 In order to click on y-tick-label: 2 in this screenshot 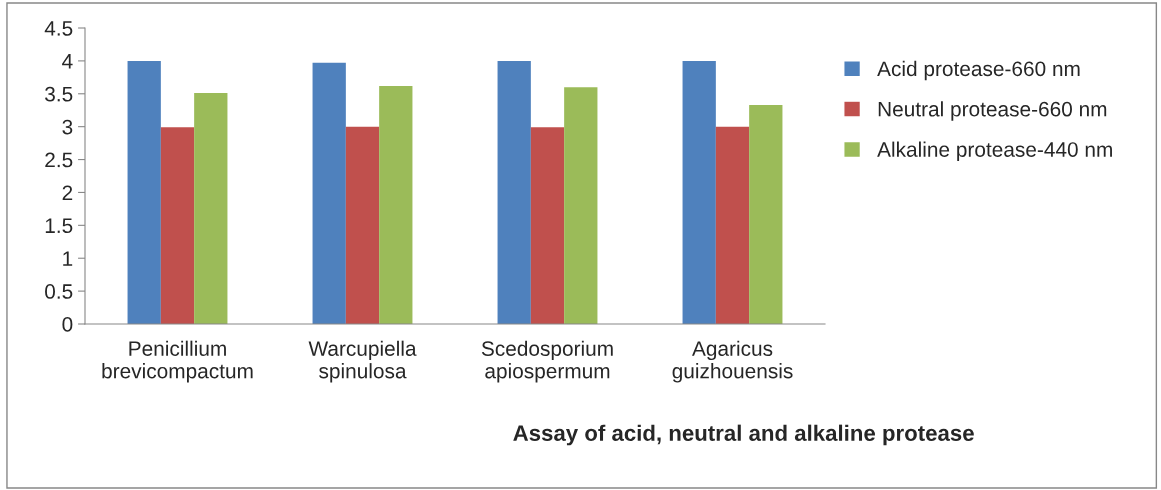, I will do `click(67, 192)`.